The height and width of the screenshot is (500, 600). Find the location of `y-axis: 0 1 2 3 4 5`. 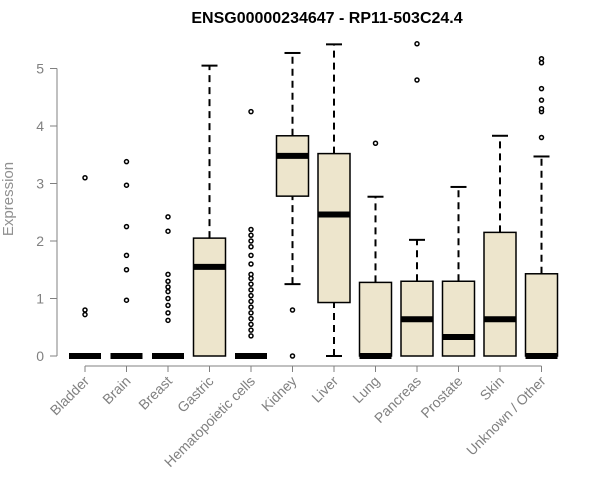

y-axis: 0 1 2 3 4 5 is located at coordinates (47, 212).